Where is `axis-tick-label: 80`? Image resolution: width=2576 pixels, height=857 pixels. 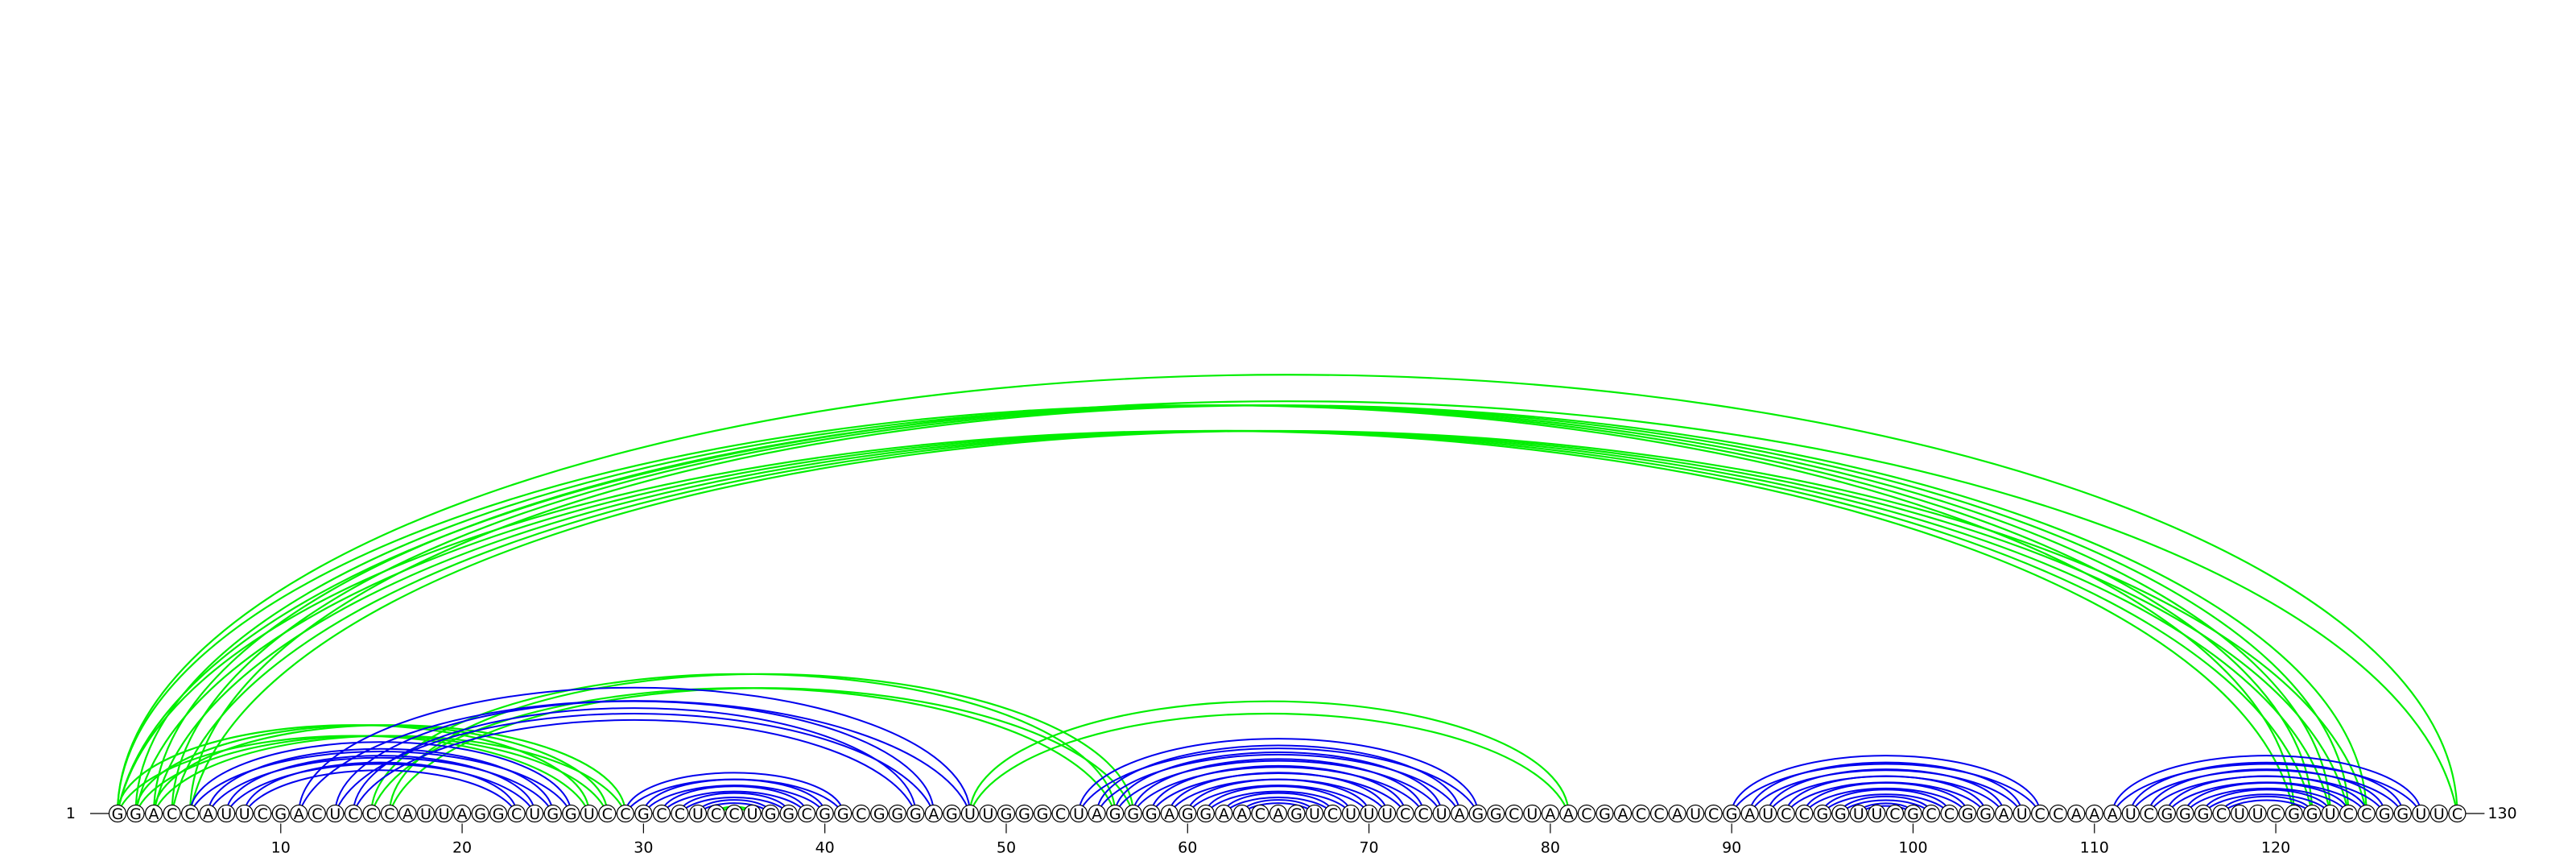 axis-tick-label: 80 is located at coordinates (1550, 848).